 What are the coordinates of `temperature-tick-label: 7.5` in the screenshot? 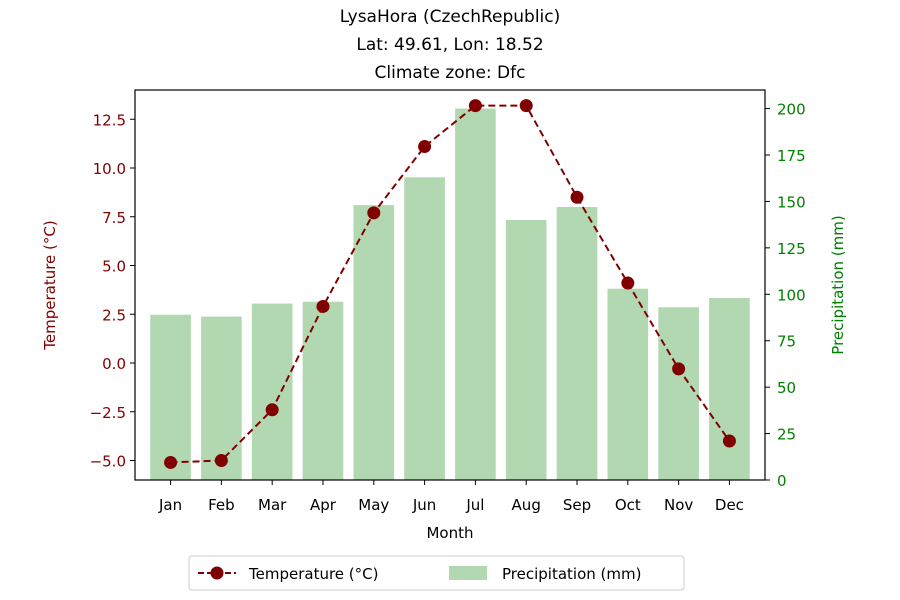 It's located at (114, 218).